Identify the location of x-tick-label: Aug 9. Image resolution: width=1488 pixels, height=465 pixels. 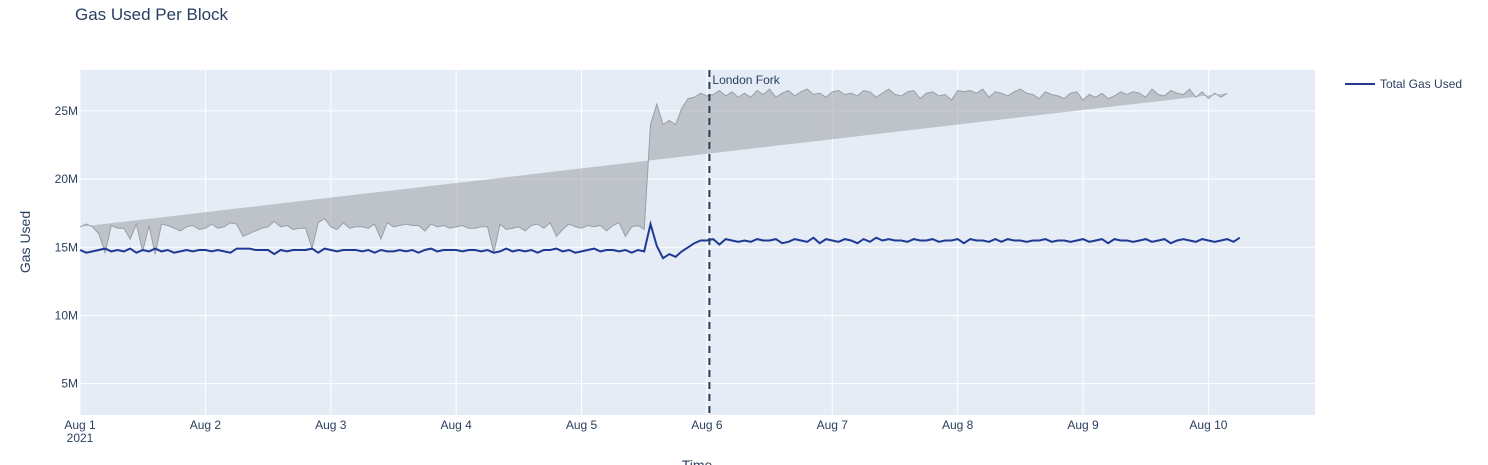
(1083, 425).